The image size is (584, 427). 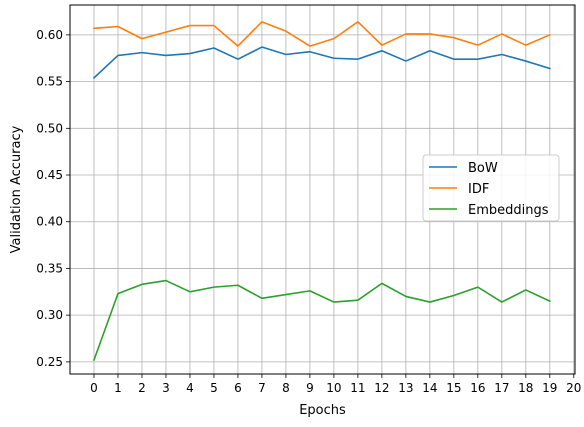 What do you see at coordinates (549, 388) in the screenshot?
I see `x-tick-label: 19` at bounding box center [549, 388].